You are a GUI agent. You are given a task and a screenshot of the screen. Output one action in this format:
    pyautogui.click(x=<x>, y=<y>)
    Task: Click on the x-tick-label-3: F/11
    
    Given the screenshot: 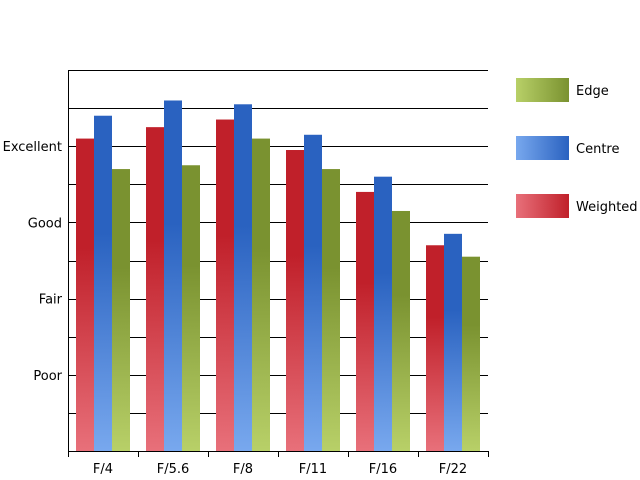 What is the action you would take?
    pyautogui.click(x=313, y=469)
    